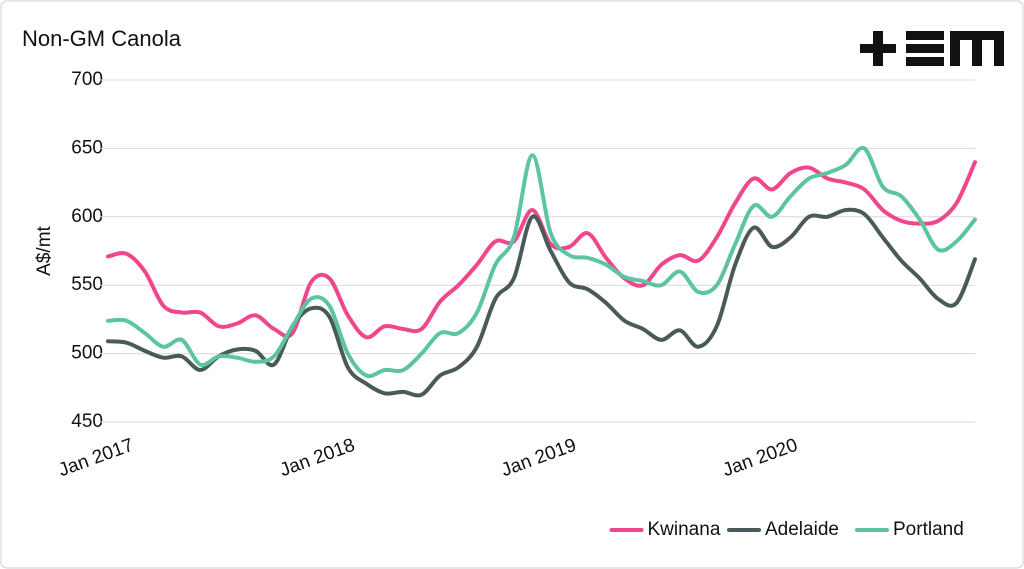 This screenshot has height=569, width=1024. What do you see at coordinates (87, 421) in the screenshot?
I see `y-tick-label: 450` at bounding box center [87, 421].